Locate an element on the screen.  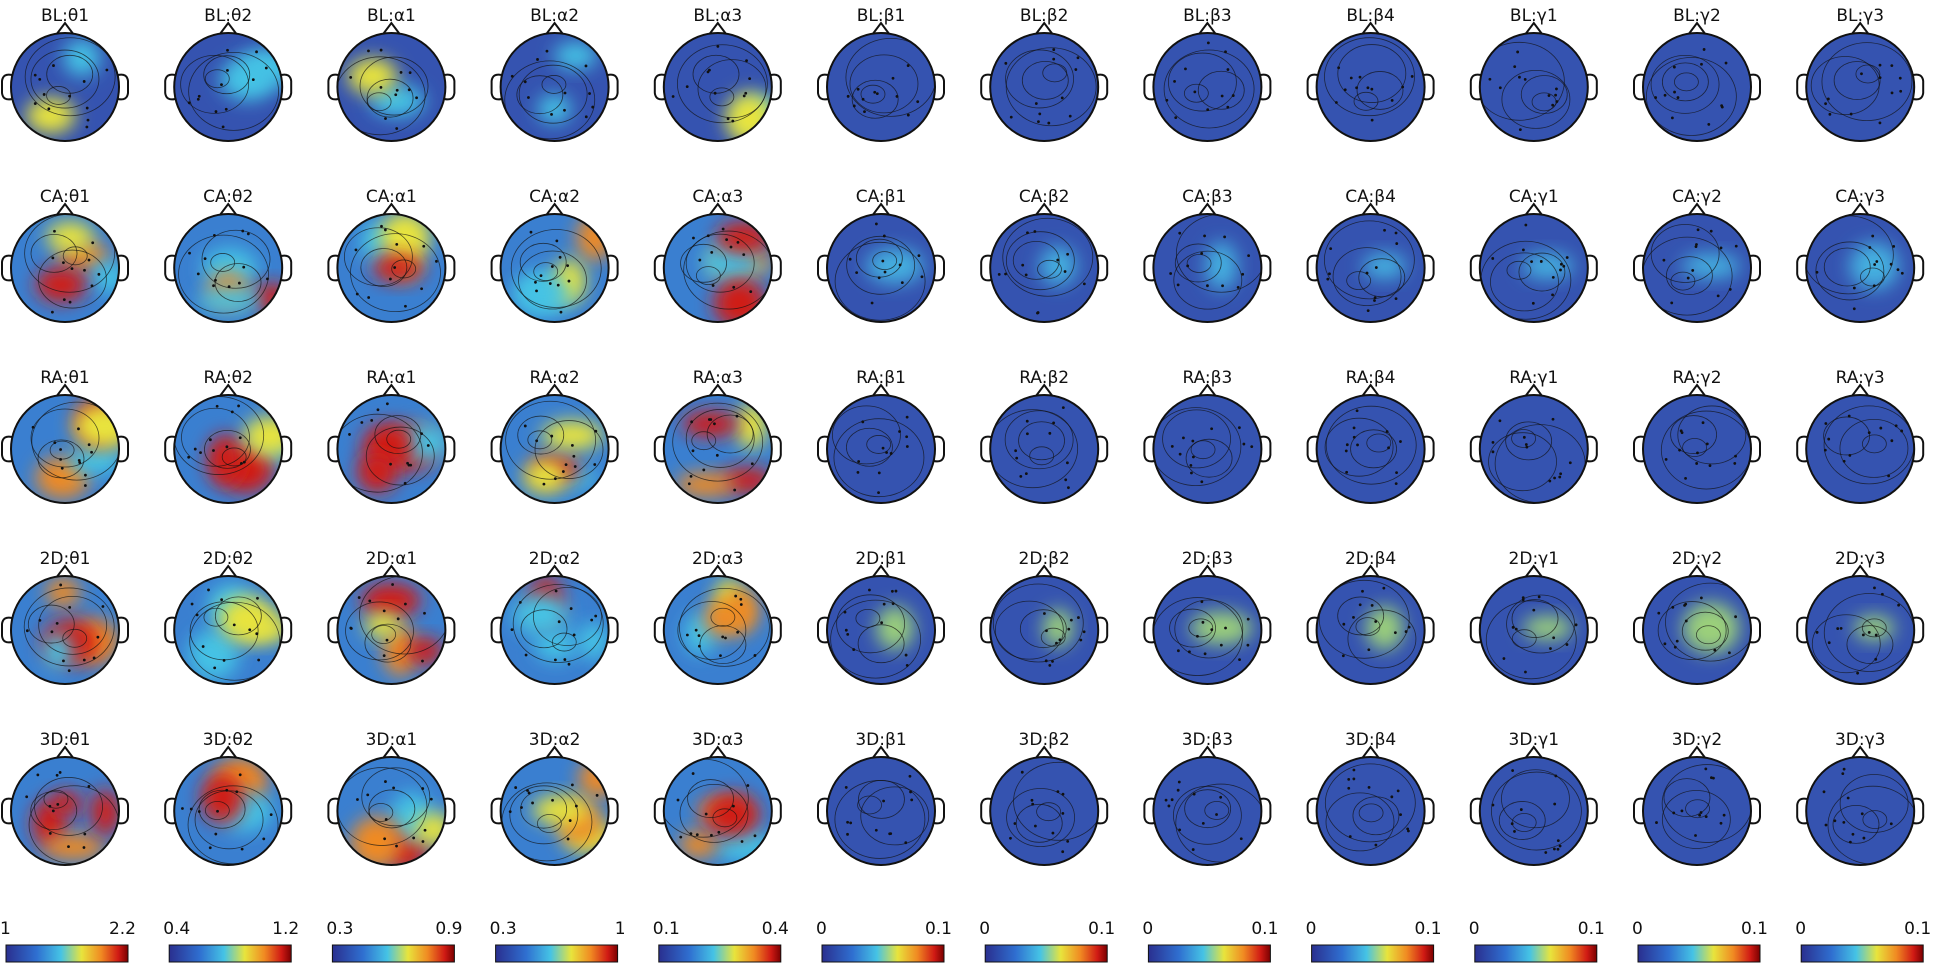
colorbar-max: 0.1 is located at coordinates (1591, 929).